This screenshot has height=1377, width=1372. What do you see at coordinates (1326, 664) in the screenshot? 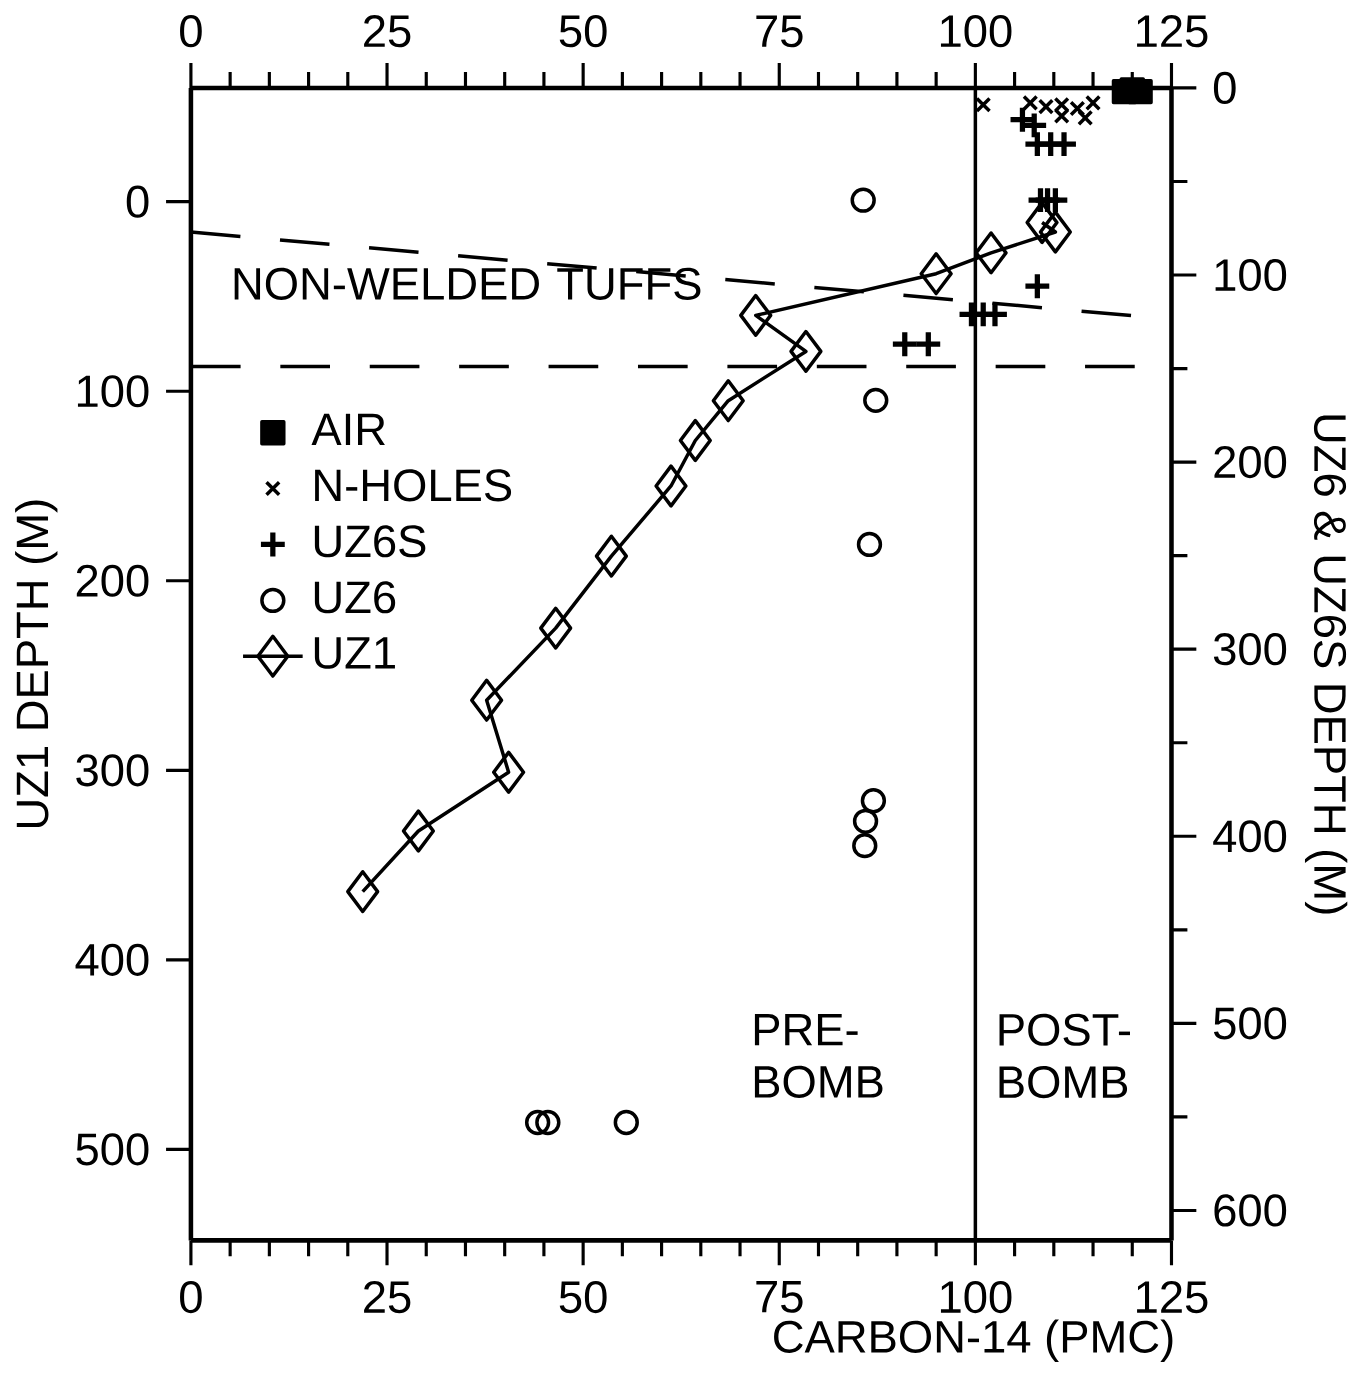
I see `y2-axis-title: UZ6 & UZ6S DEPTH (M)` at bounding box center [1326, 664].